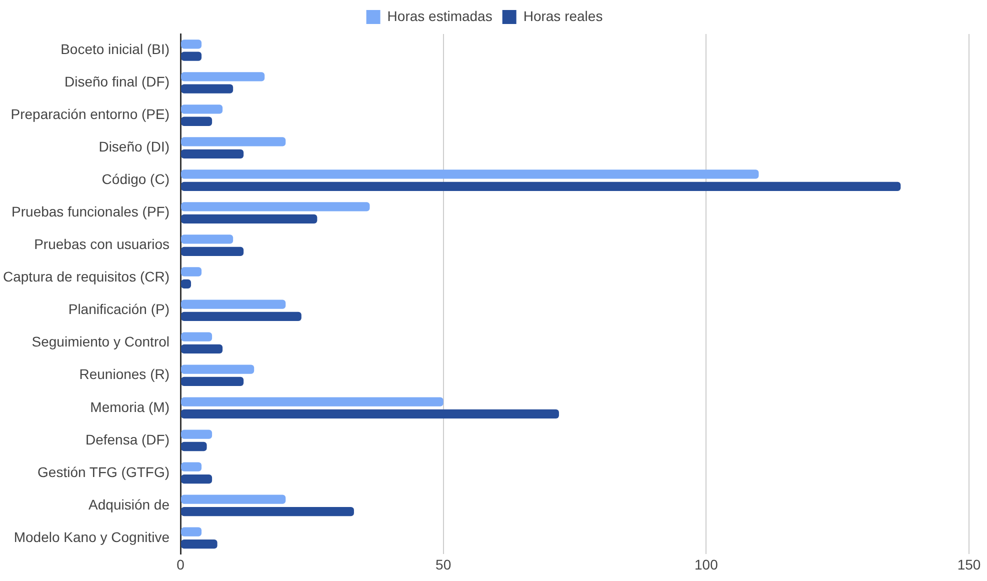  I want to click on y-tick-label: Seguimiento y Control, so click(101, 342).